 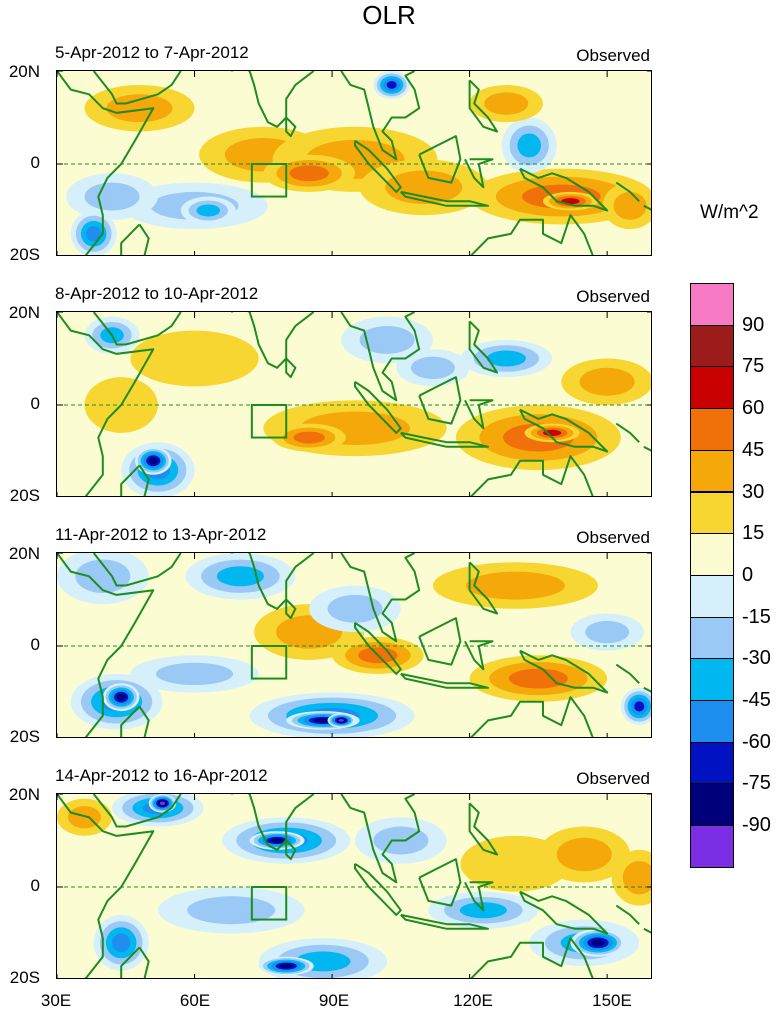 I want to click on colorbar-tick-label: -30, so click(x=756, y=658).